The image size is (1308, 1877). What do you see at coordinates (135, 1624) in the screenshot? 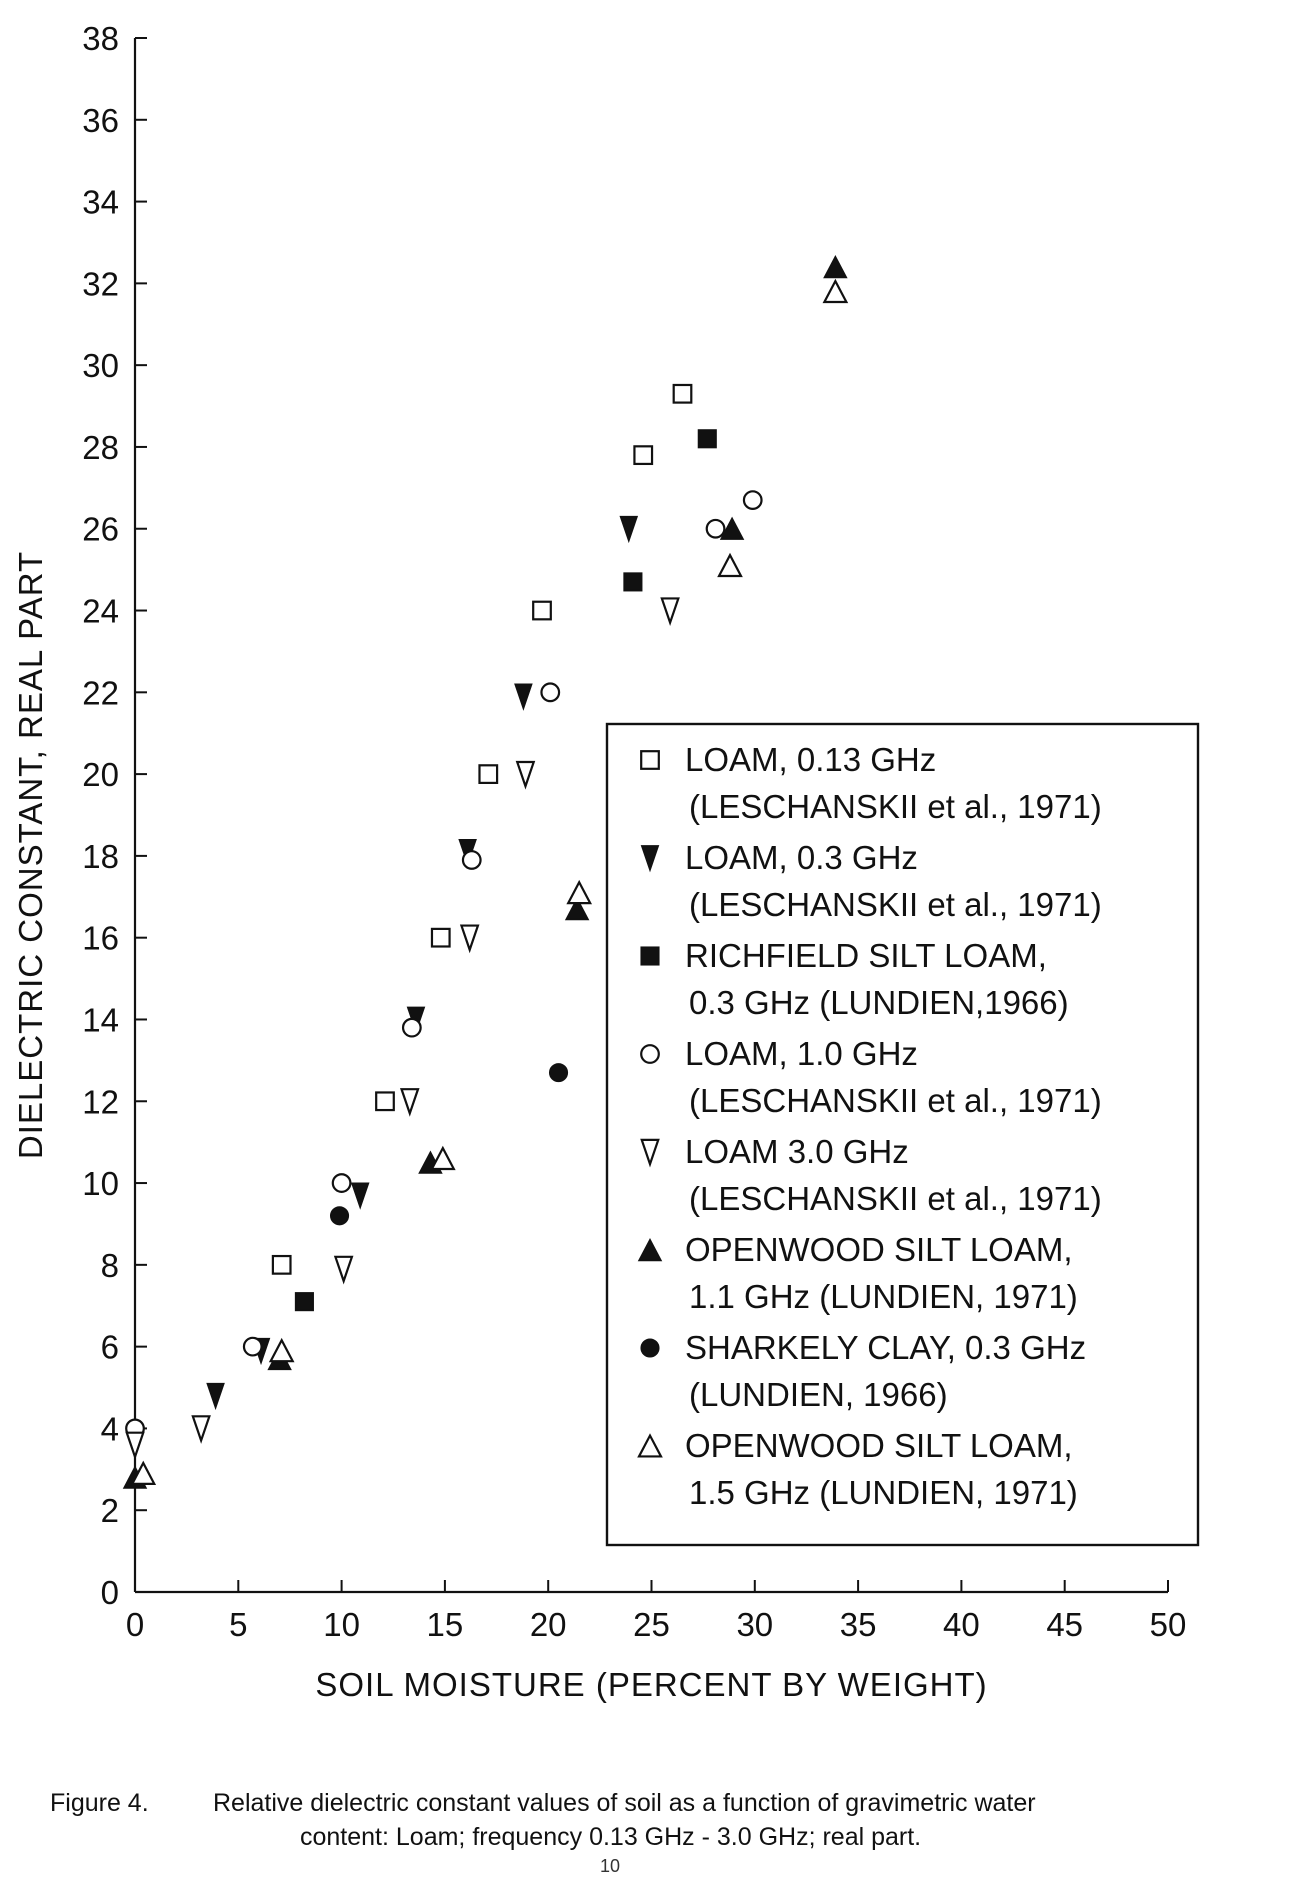
I see `x-tick-label: 0` at bounding box center [135, 1624].